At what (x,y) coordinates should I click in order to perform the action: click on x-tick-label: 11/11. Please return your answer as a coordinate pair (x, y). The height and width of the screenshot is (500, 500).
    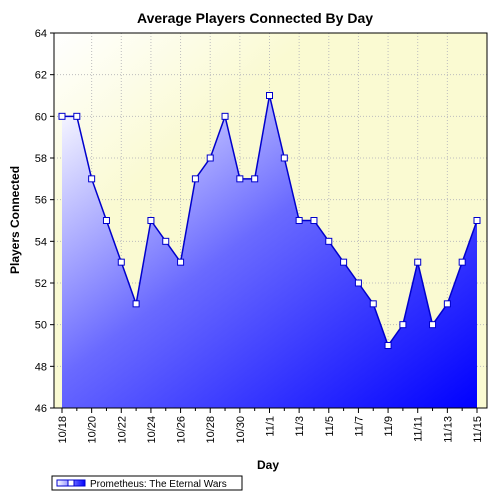
    Looking at the image, I should click on (419, 429).